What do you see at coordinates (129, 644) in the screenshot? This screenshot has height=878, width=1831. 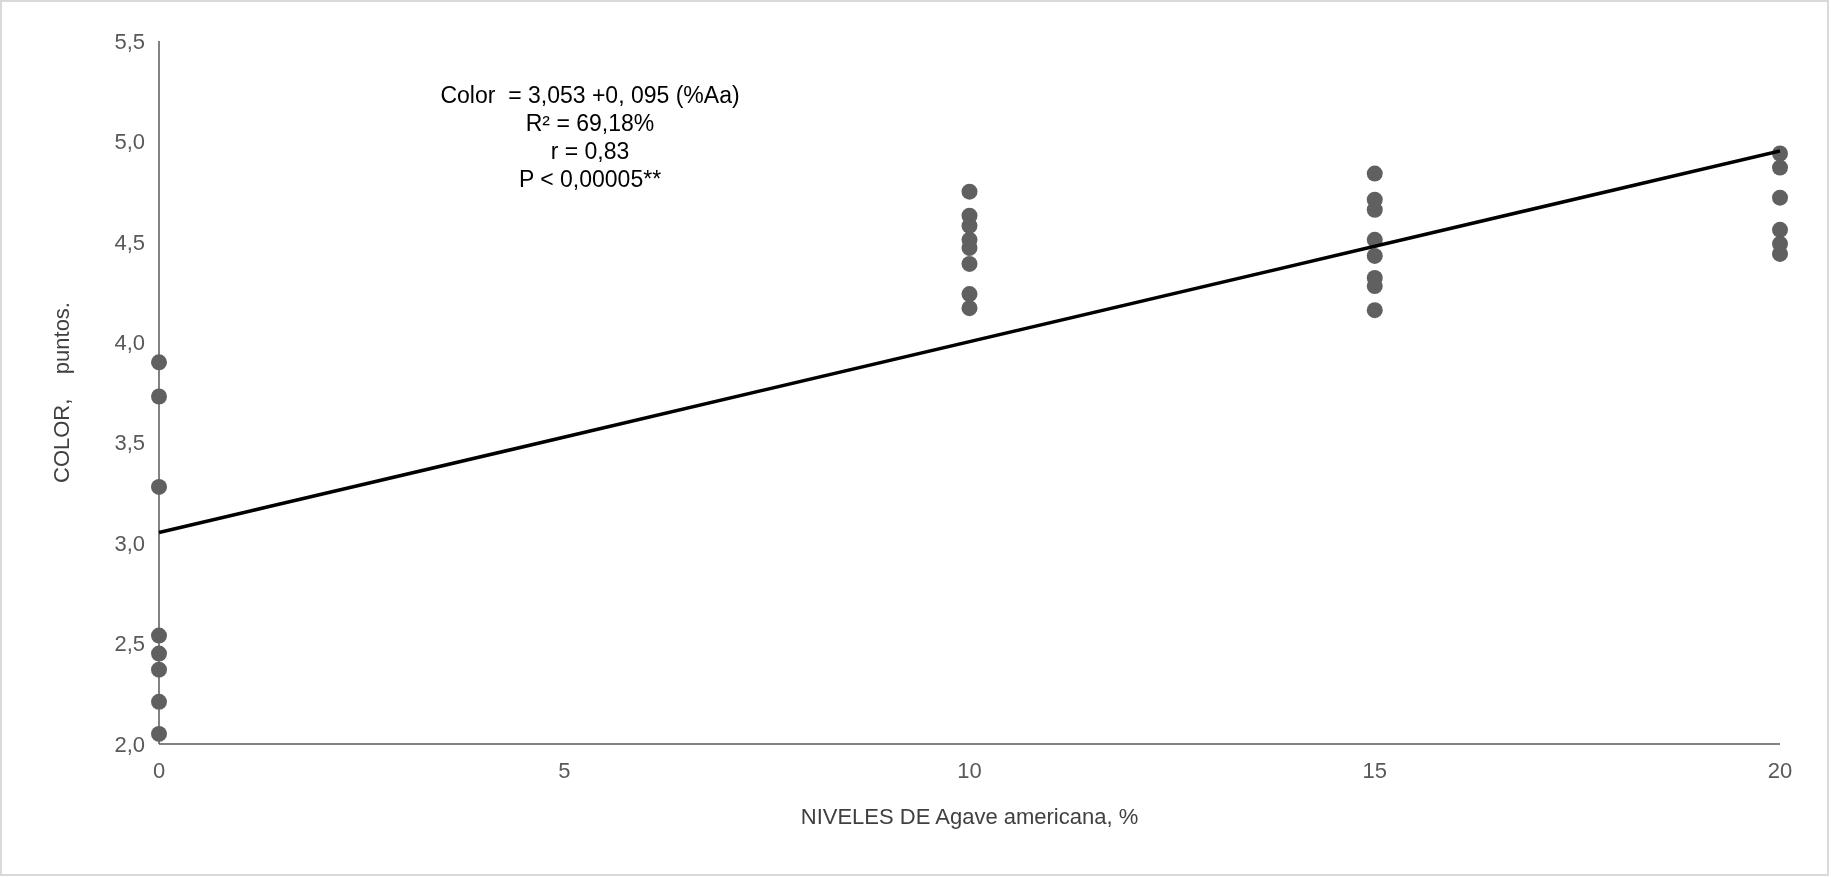 I see `y-tick-label: 2,5` at bounding box center [129, 644].